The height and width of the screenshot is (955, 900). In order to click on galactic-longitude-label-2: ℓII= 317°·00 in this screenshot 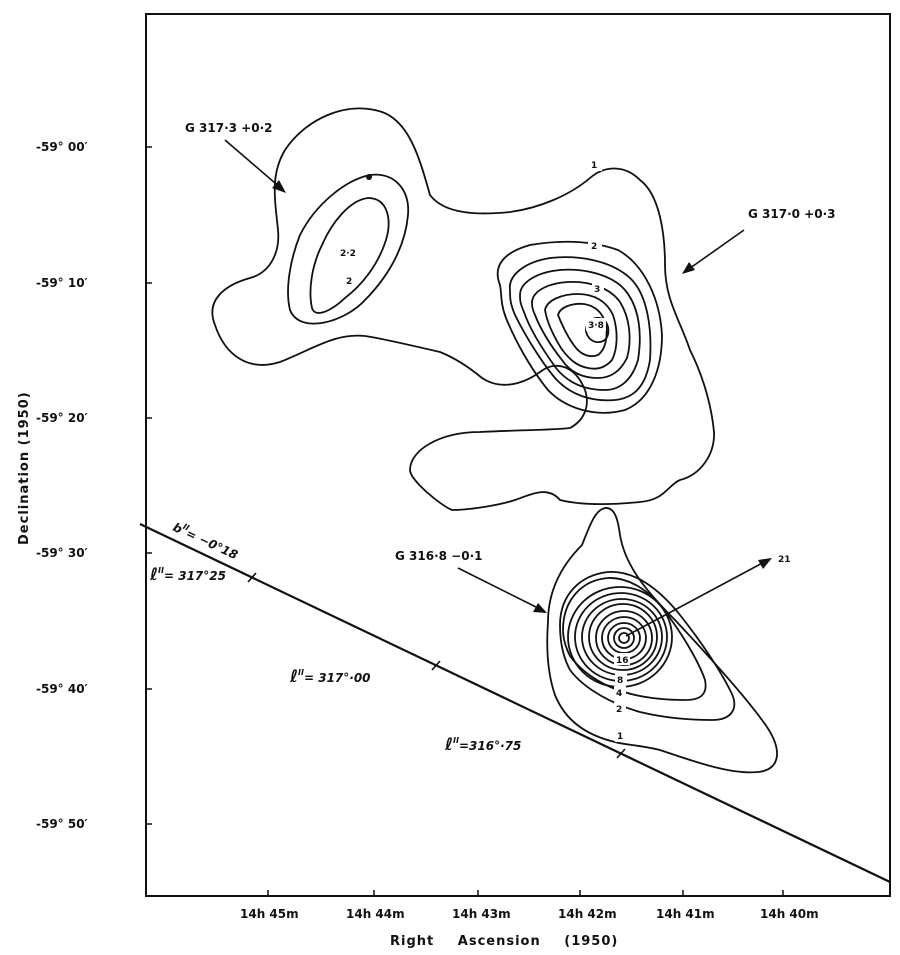, I will do `click(330, 677)`.